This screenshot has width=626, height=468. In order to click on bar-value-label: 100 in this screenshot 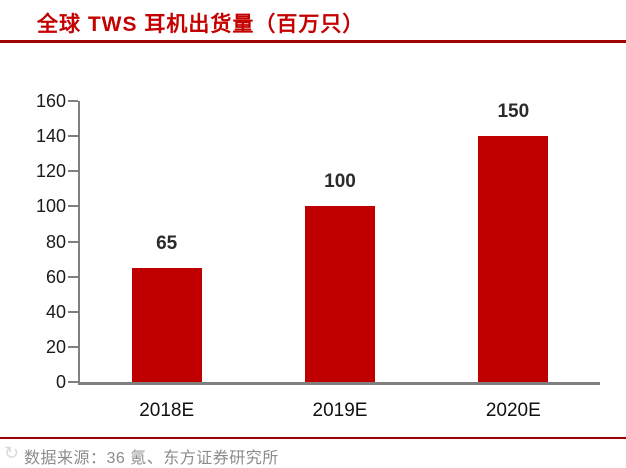, I will do `click(340, 182)`.